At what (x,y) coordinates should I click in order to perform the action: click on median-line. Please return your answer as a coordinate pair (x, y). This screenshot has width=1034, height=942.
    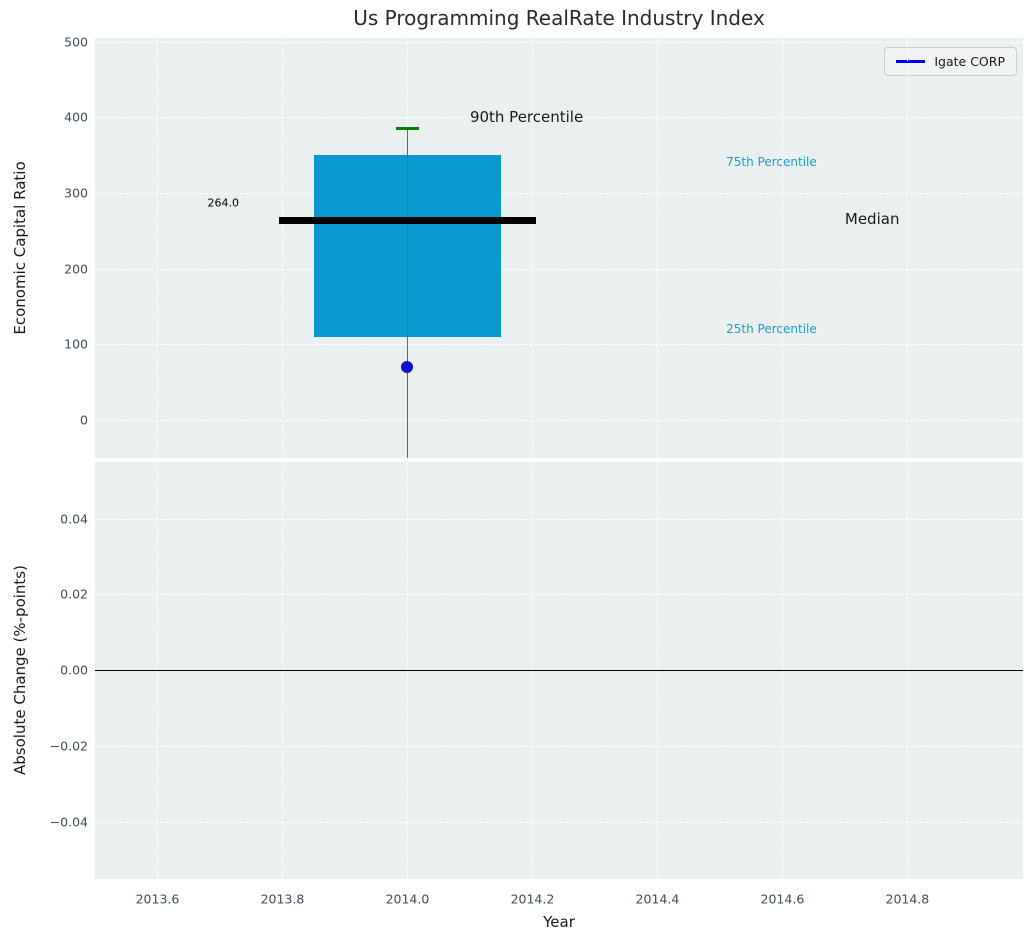
    Looking at the image, I should click on (407, 220).